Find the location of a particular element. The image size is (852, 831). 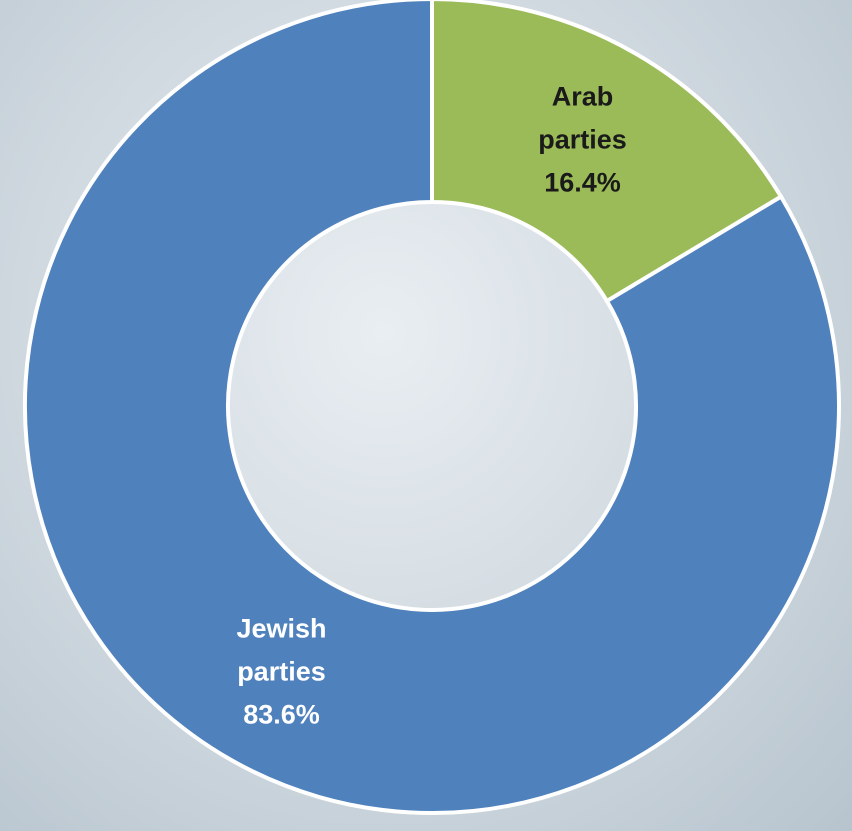

data-label: Jewish parties 83.6% is located at coordinates (281, 671).